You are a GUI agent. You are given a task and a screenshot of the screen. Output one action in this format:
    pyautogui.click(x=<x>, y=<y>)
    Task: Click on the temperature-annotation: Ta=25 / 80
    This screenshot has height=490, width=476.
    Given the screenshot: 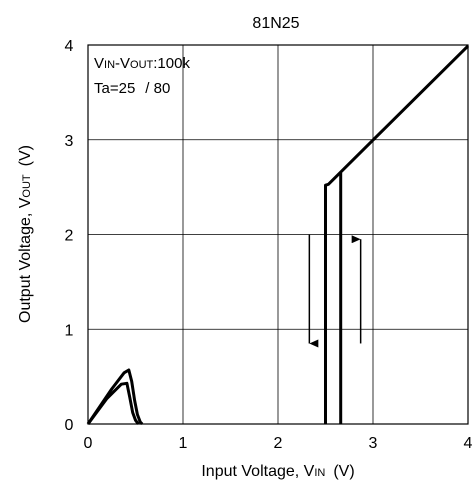 What is the action you would take?
    pyautogui.click(x=132, y=88)
    